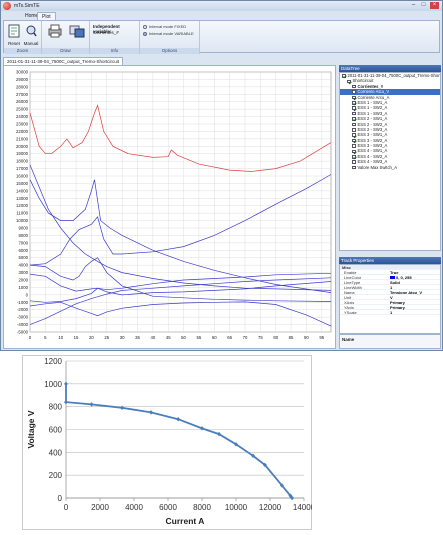 The width and height of the screenshot is (443, 535). I want to click on reset-label: Reset, so click(14, 43).